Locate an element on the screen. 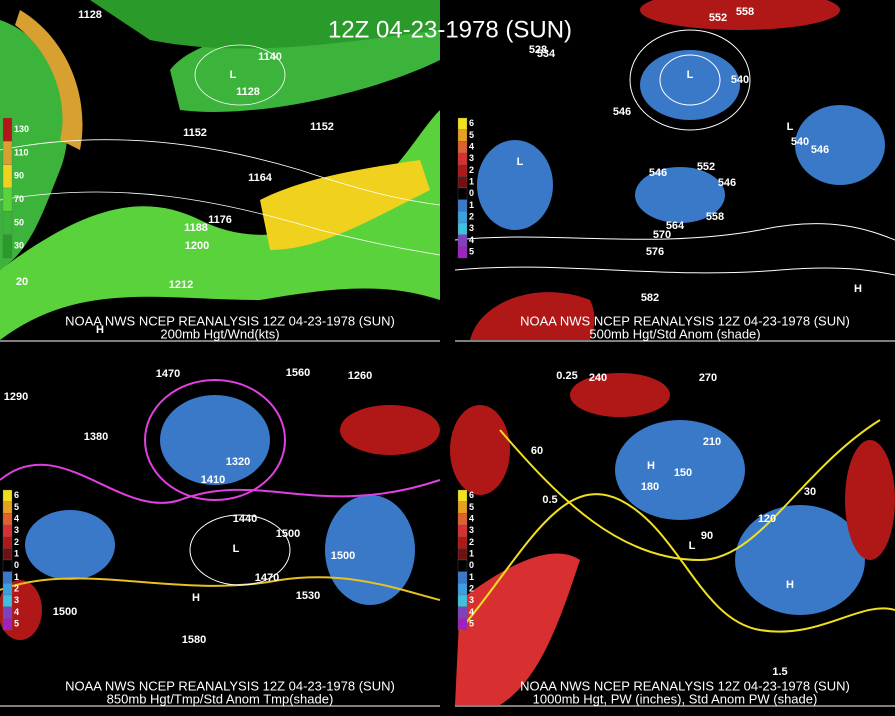 This screenshot has width=895, height=716. contour-label: 1164 is located at coordinates (260, 178).